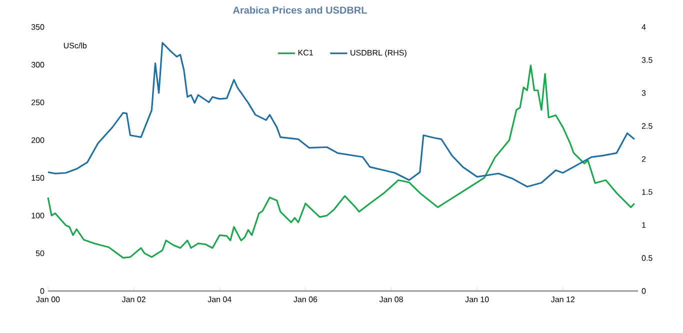 The width and height of the screenshot is (683, 333). What do you see at coordinates (38, 178) in the screenshot?
I see `y-tick-label: 150` at bounding box center [38, 178].